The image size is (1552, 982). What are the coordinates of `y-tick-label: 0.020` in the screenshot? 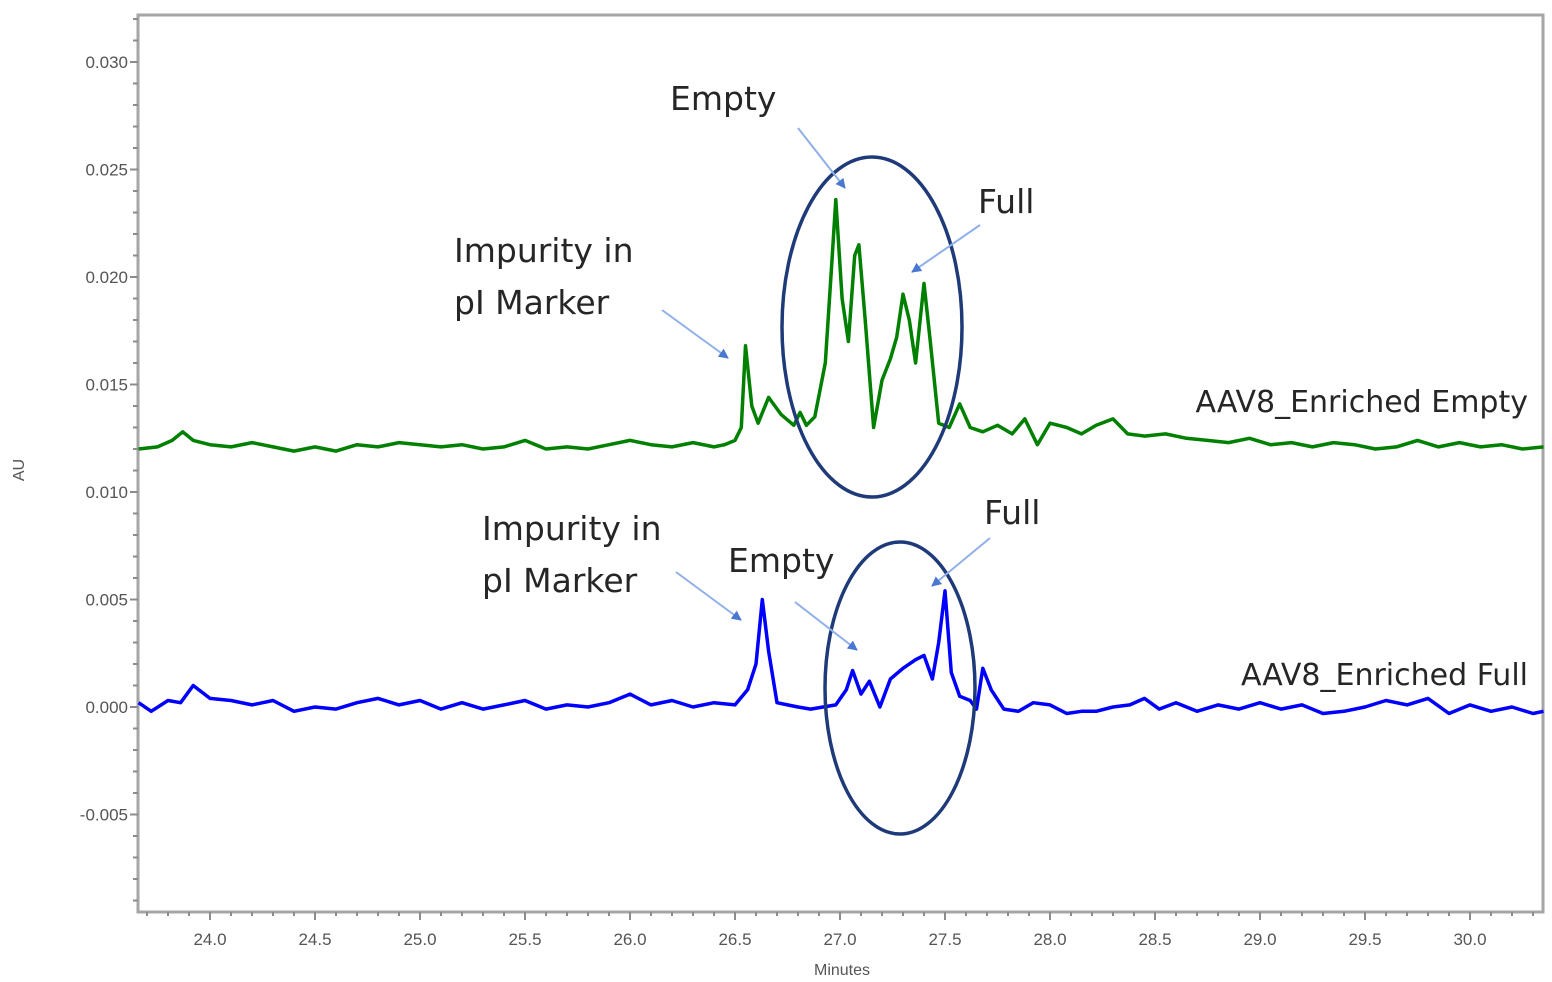 It's located at (106, 277).